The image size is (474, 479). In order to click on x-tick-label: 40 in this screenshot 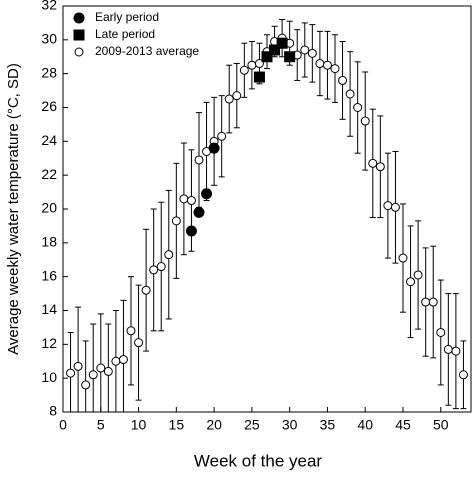, I will do `click(365, 425)`.